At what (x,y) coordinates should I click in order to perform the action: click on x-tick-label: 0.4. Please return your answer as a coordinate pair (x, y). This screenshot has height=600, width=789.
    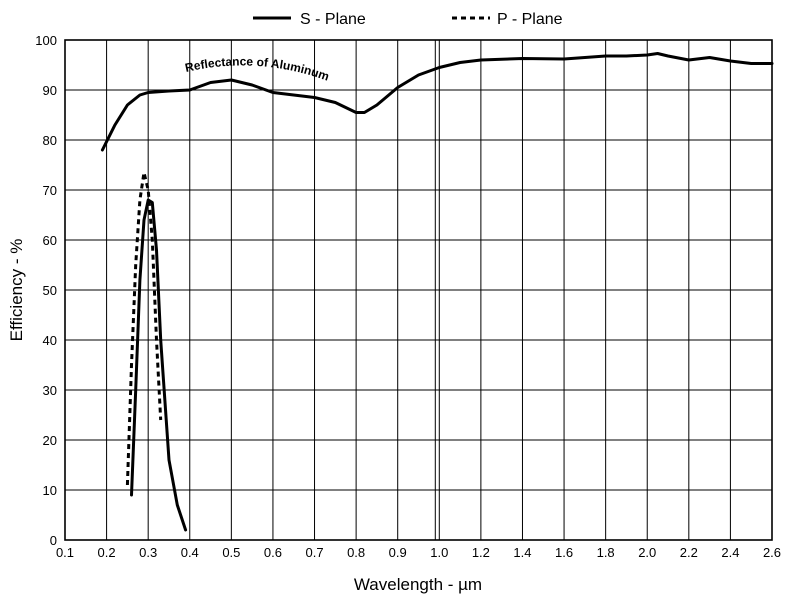
    Looking at the image, I should click on (190, 552).